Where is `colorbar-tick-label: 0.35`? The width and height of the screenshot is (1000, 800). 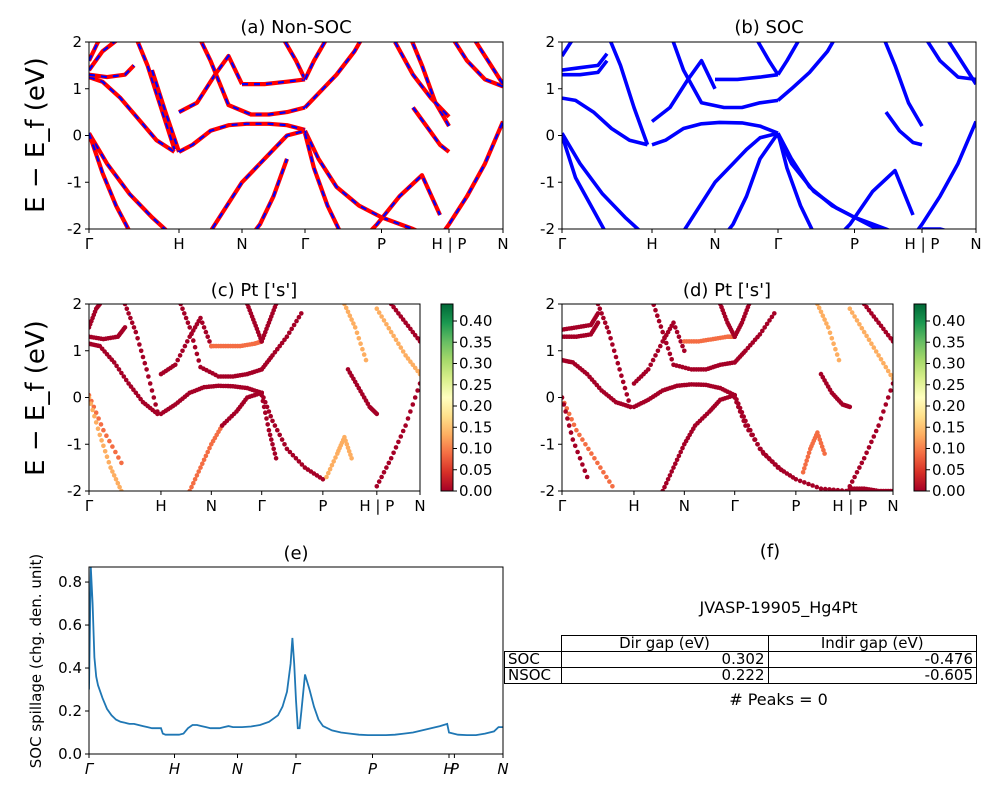
colorbar-tick-label: 0.35 is located at coordinates (948, 342).